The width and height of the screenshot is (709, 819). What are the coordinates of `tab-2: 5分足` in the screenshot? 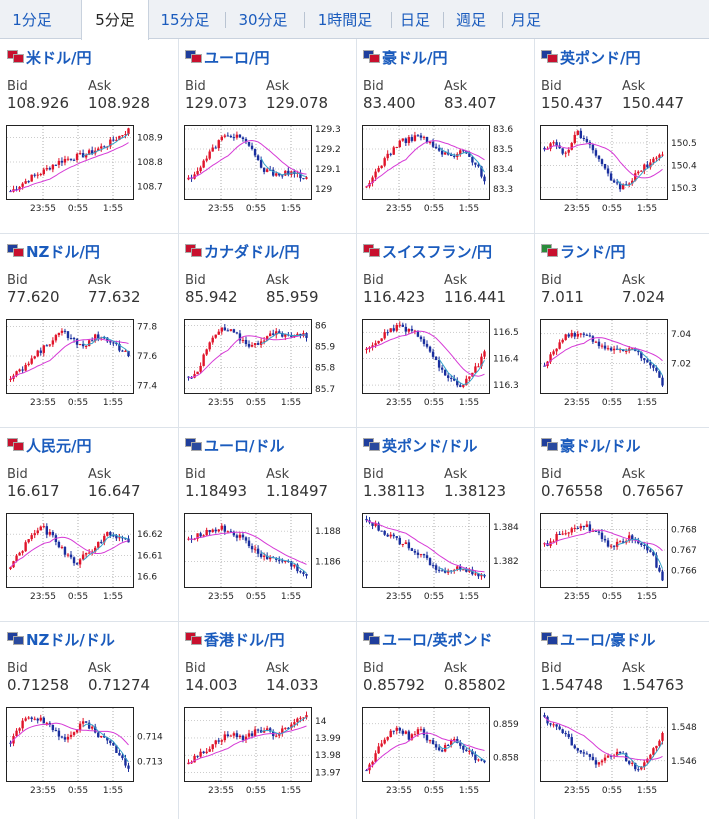 It's located at (115, 20).